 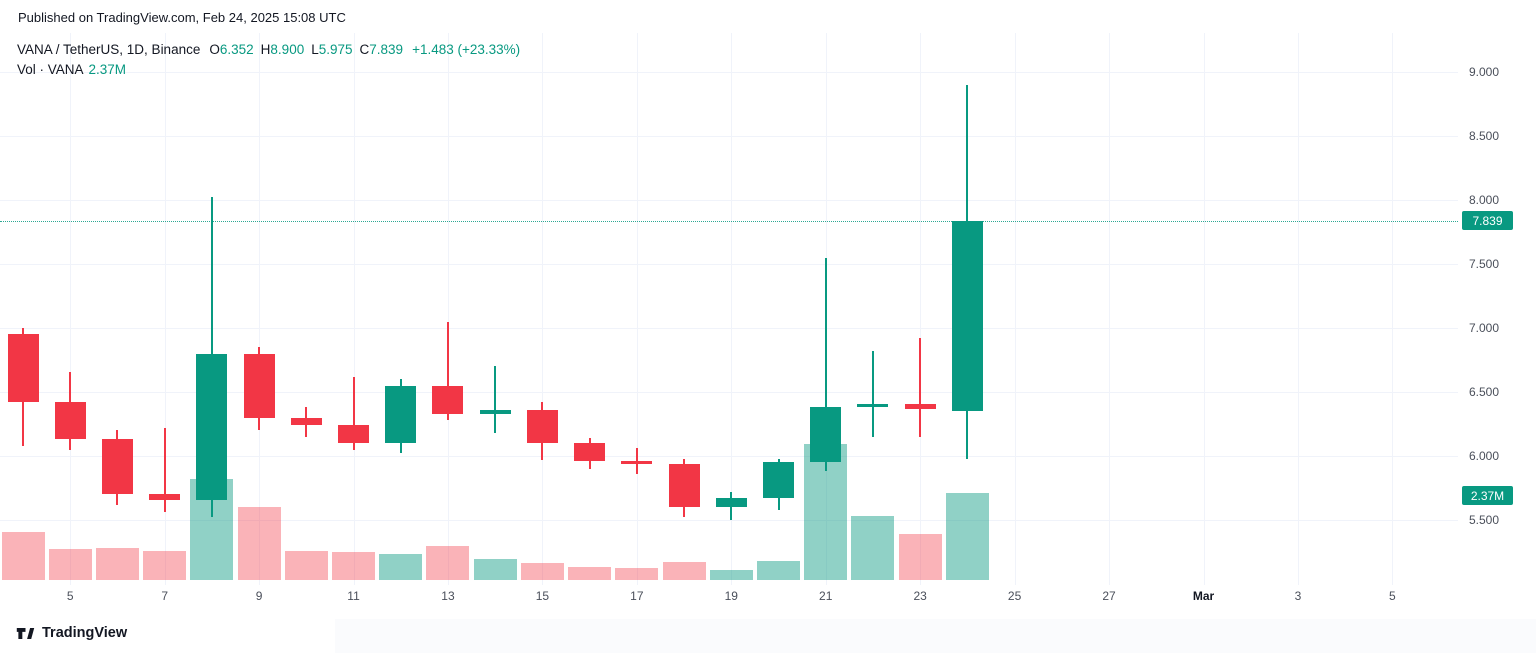 I want to click on open-value: 6.352, so click(x=236, y=49).